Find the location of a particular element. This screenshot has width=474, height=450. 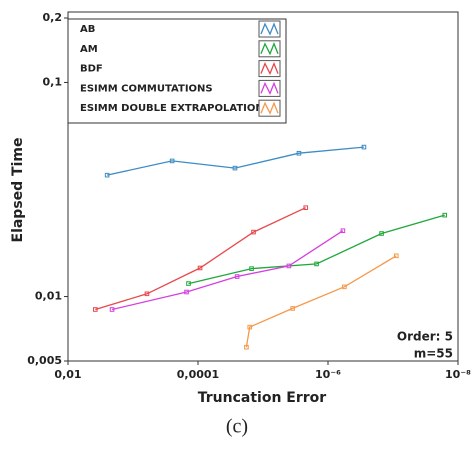

x-tick-label: 0,0001 is located at coordinates (198, 374).